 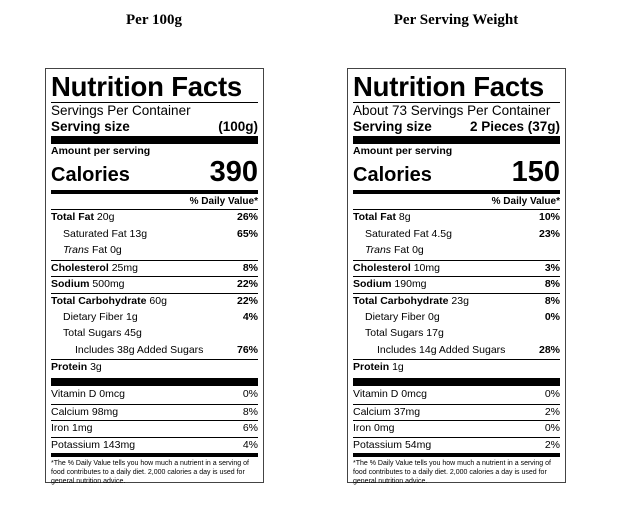 I want to click on daily-value-header: % Daily Value*, so click(x=456, y=202).